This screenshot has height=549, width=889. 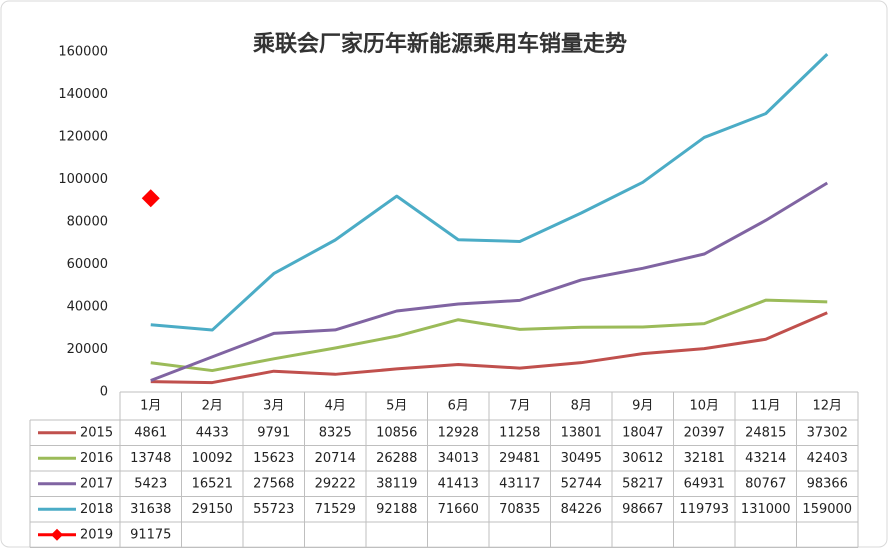 I want to click on table-value: 58217, so click(x=642, y=483).